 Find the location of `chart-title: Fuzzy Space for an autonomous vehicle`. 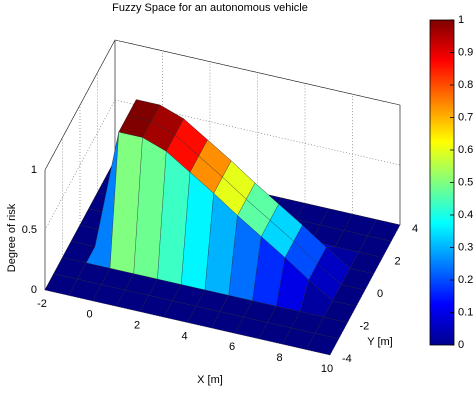

chart-title: Fuzzy Space for an autonomous vehicle is located at coordinates (210, 8).